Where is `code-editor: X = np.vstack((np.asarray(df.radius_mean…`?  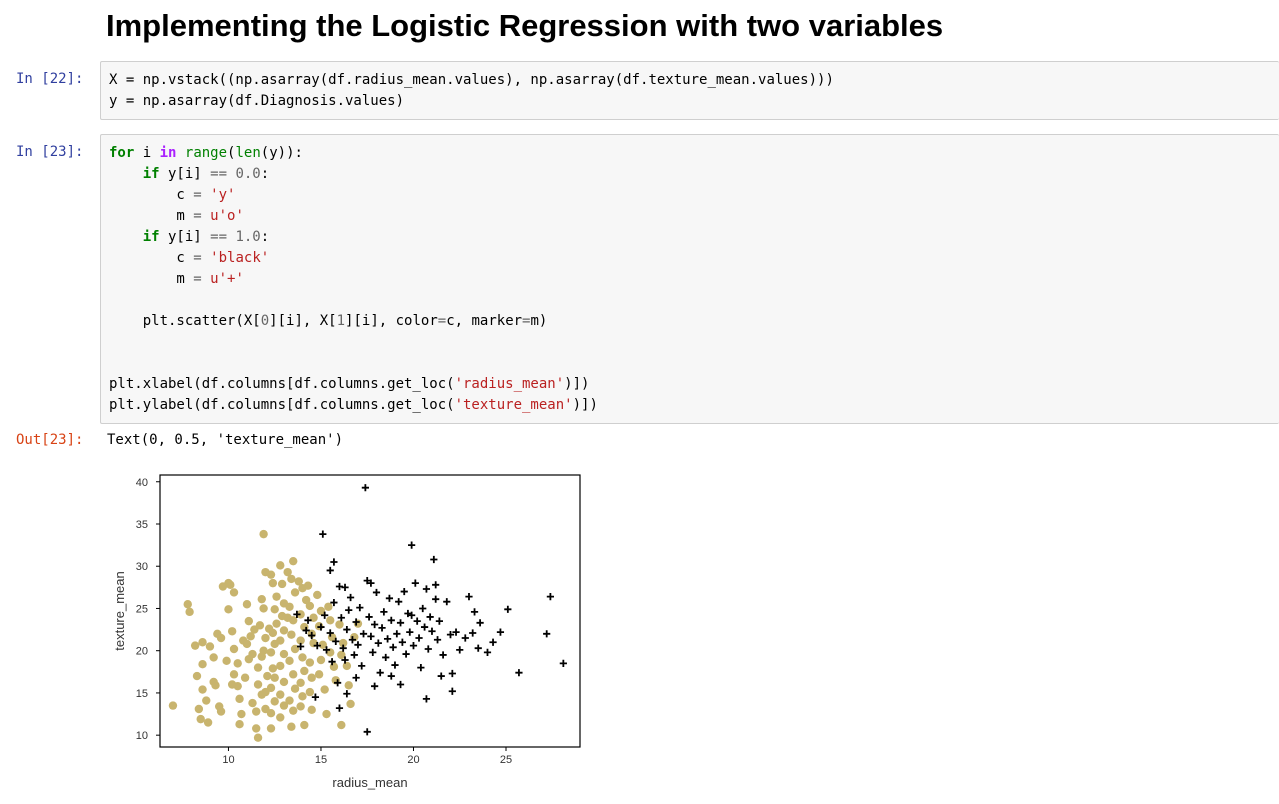
code-editor: X = np.vstack((np.asarray(df.radius_mean… is located at coordinates (471, 91).